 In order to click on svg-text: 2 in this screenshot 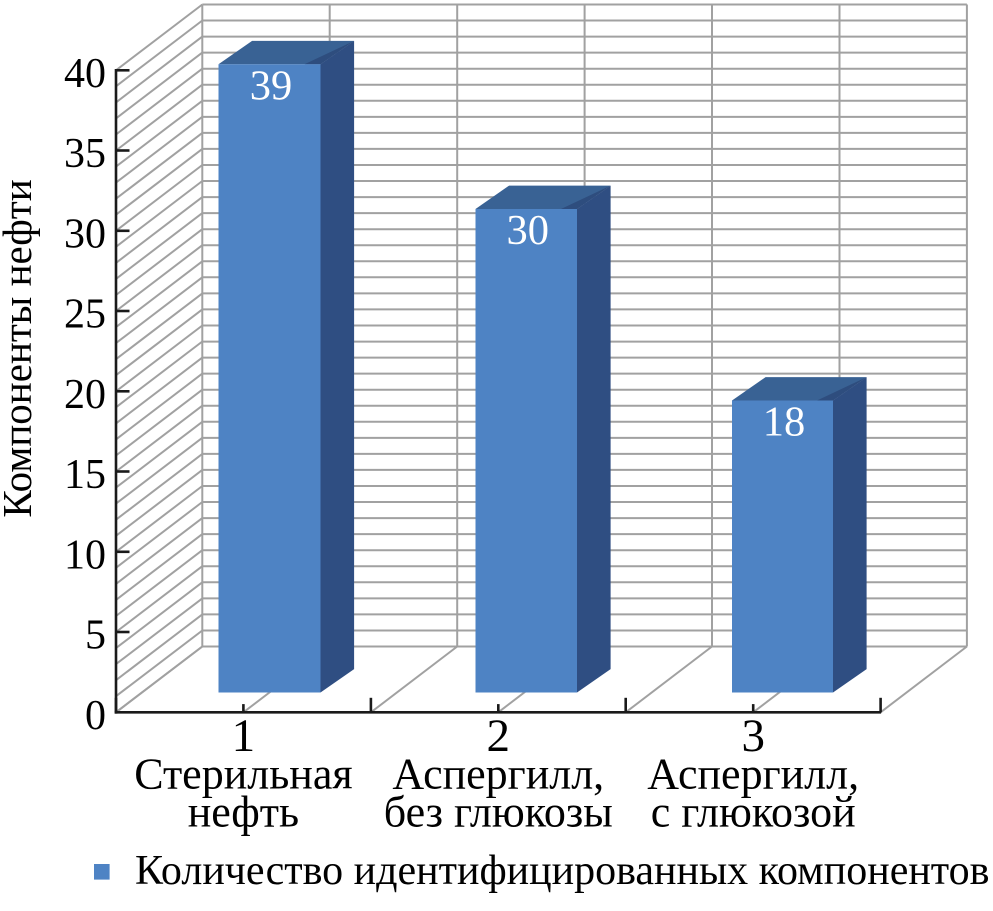, I will do `click(499, 736)`.